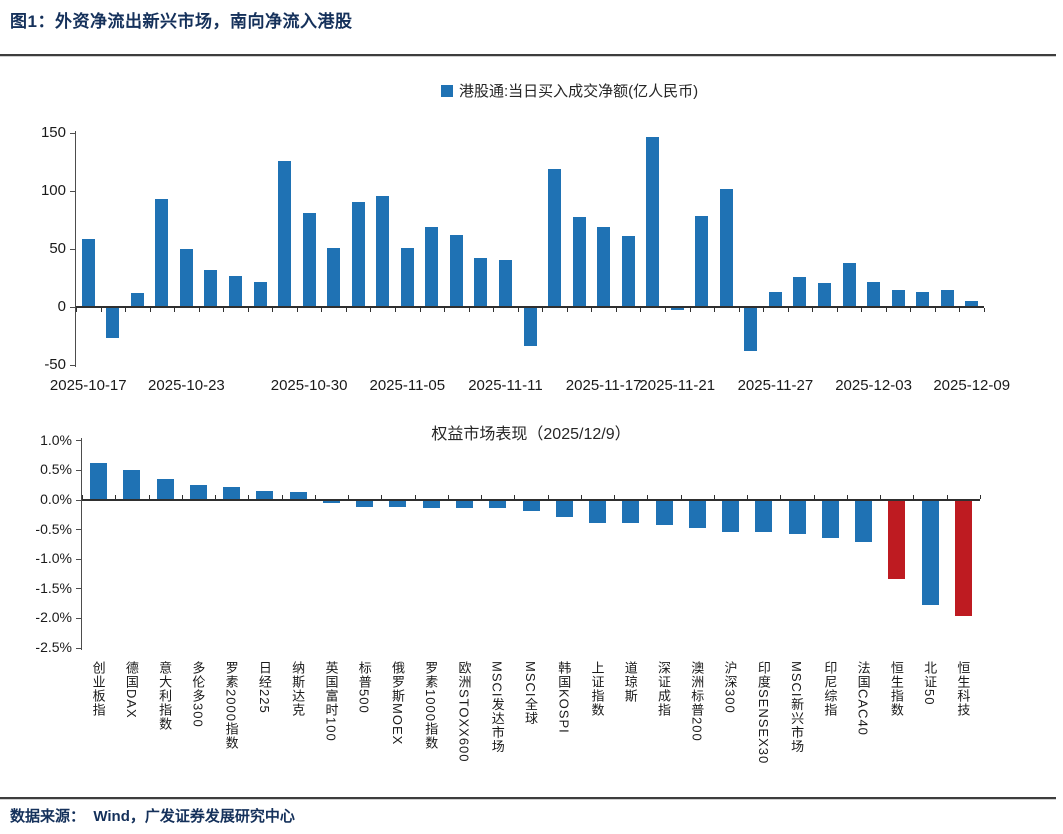  I want to click on chart2-title: 权益市场表现（2025/12/9）, so click(531, 434).